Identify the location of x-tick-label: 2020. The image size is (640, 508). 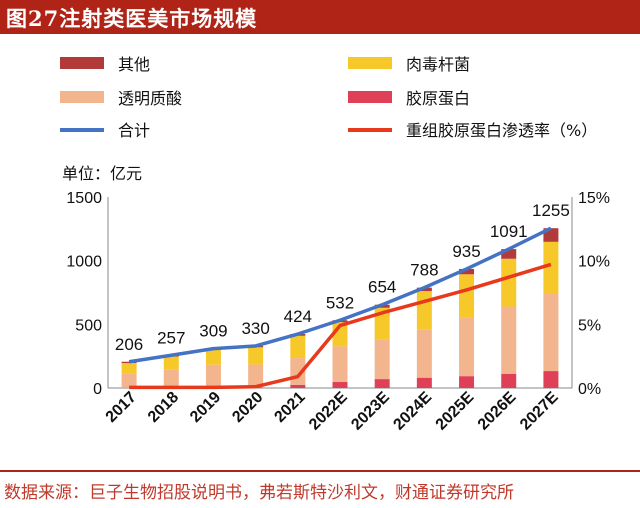
(247, 407).